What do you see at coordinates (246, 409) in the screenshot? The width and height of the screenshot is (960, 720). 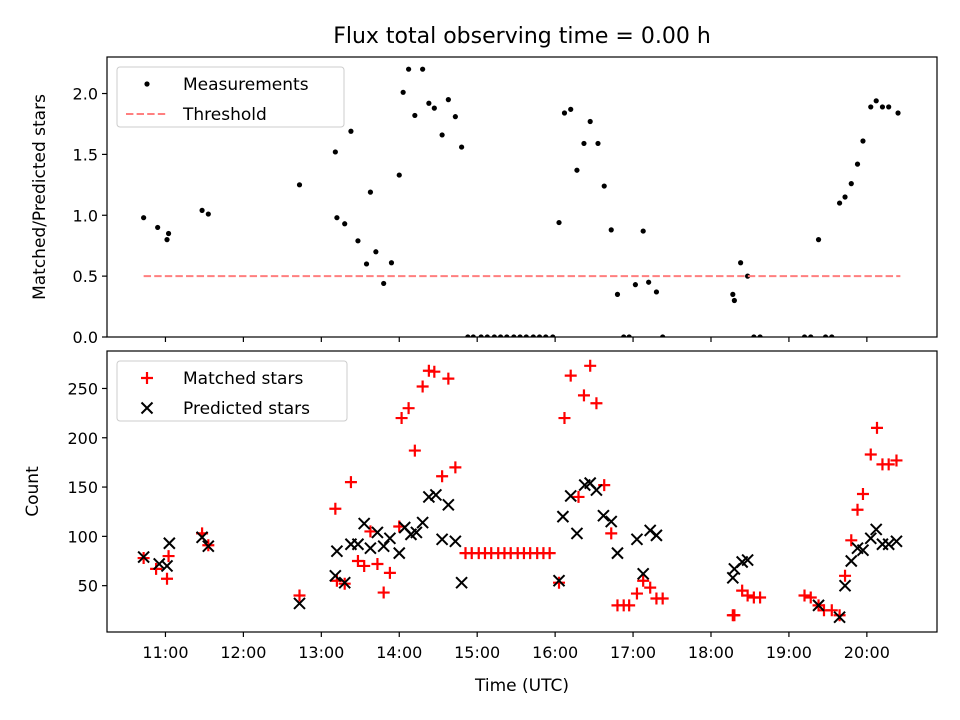 I see `legend-label: Predicted stars` at bounding box center [246, 409].